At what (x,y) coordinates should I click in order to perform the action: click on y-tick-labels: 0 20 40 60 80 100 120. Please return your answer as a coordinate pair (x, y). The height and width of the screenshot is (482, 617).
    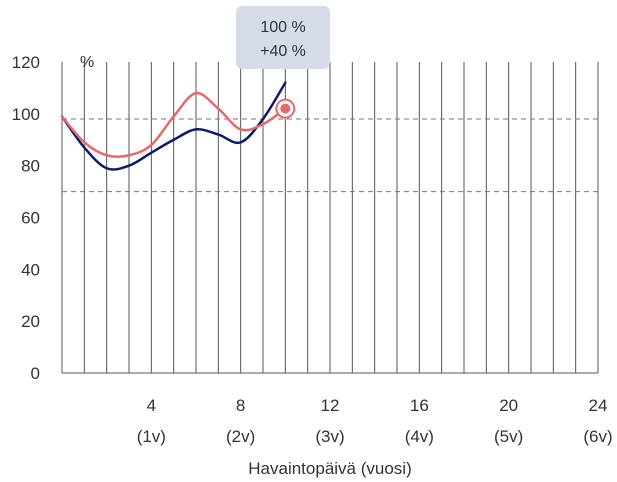
    Looking at the image, I should click on (26, 218).